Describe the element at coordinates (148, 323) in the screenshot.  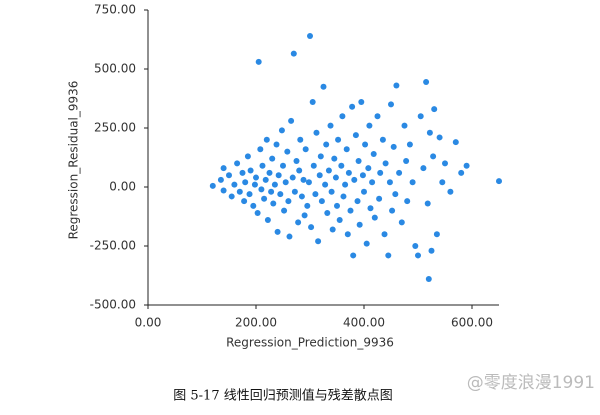
I see `x-tick-label: 0.00` at that location.